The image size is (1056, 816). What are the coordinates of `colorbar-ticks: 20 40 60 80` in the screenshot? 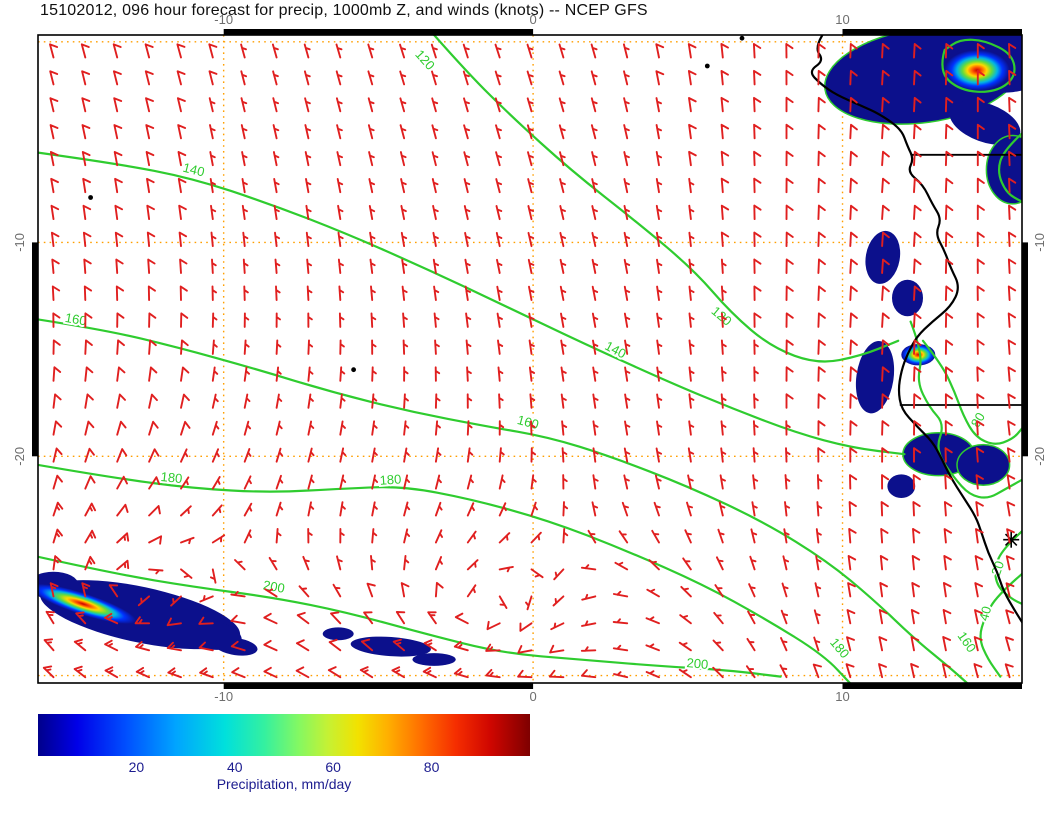 It's located at (284, 766).